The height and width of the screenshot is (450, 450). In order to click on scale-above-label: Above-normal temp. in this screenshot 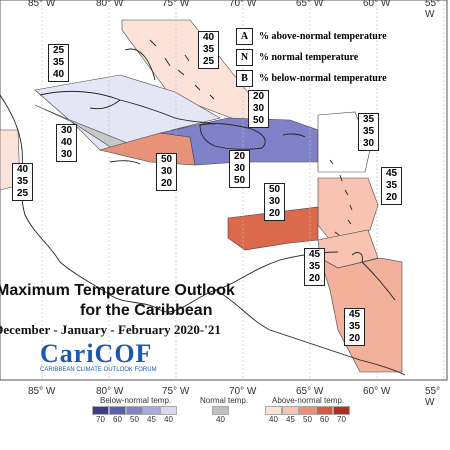, I will do `click(308, 400)`.